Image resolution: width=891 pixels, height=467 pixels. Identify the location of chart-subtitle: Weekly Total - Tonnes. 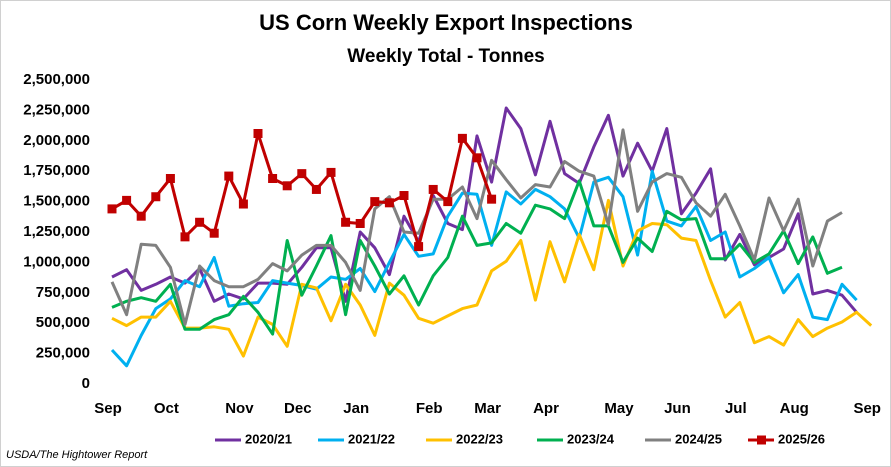
(445, 56).